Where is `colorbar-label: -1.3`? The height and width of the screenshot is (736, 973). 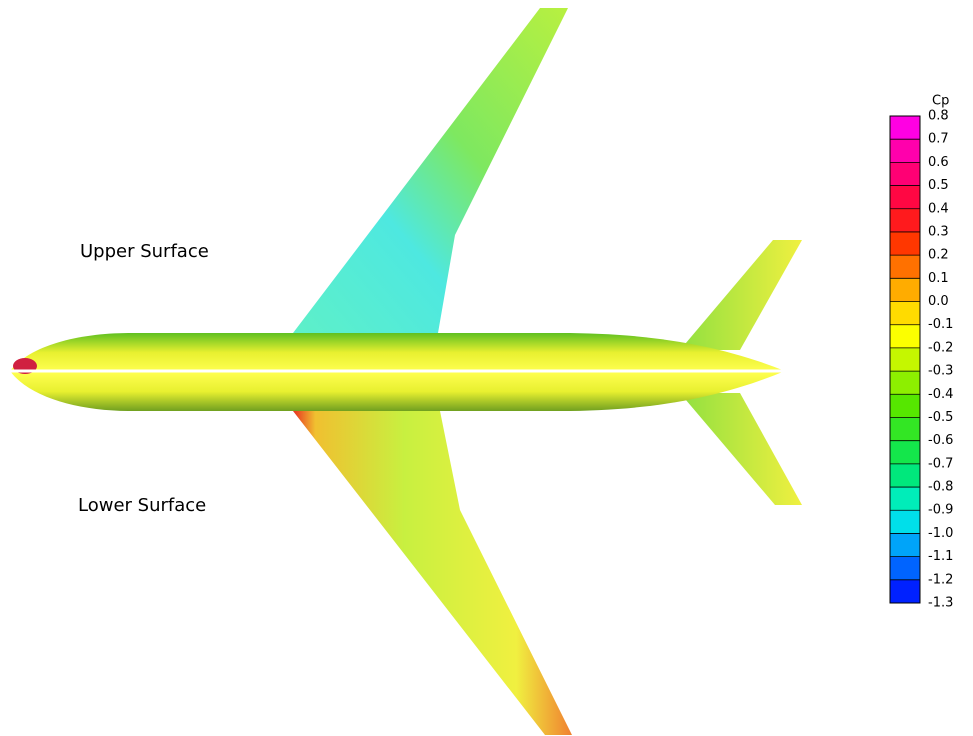
colorbar-label: -1.3 is located at coordinates (940, 603).